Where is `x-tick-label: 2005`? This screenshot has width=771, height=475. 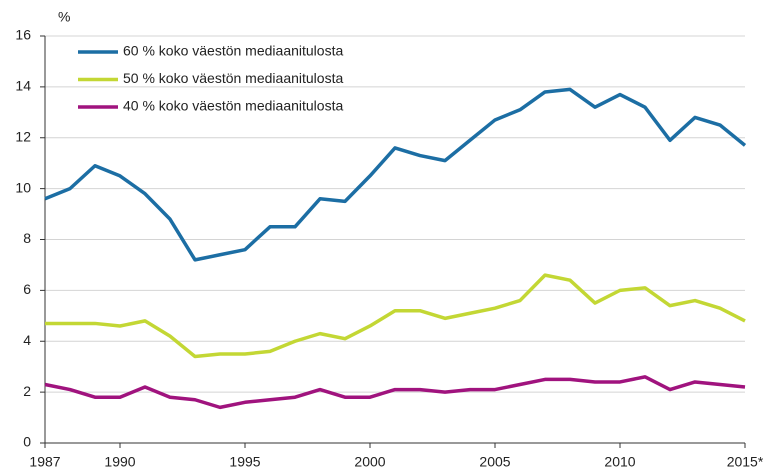 x-tick-label: 2005 is located at coordinates (494, 462).